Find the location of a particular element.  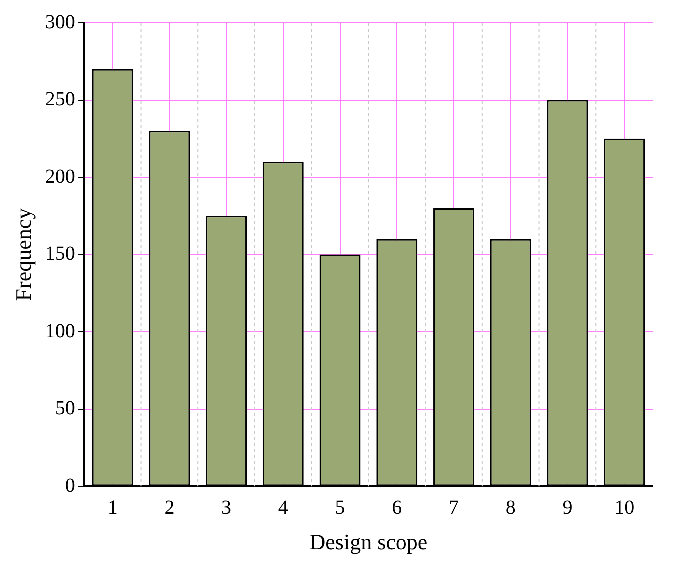

x-tick-label: 6 is located at coordinates (397, 507).